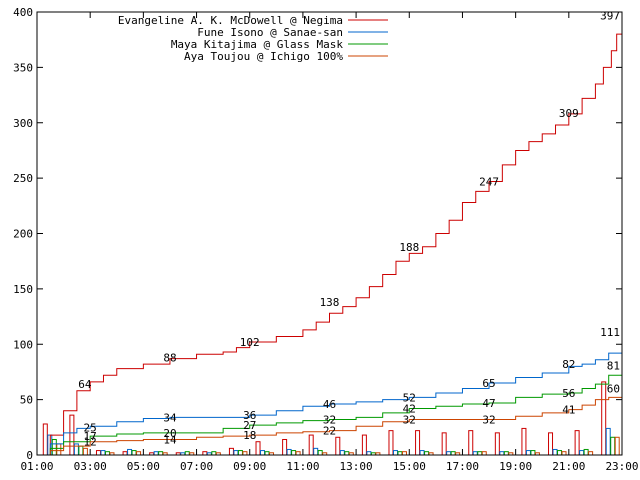  What do you see at coordinates (568, 393) in the screenshot?
I see `data-label: 56` at bounding box center [568, 393].